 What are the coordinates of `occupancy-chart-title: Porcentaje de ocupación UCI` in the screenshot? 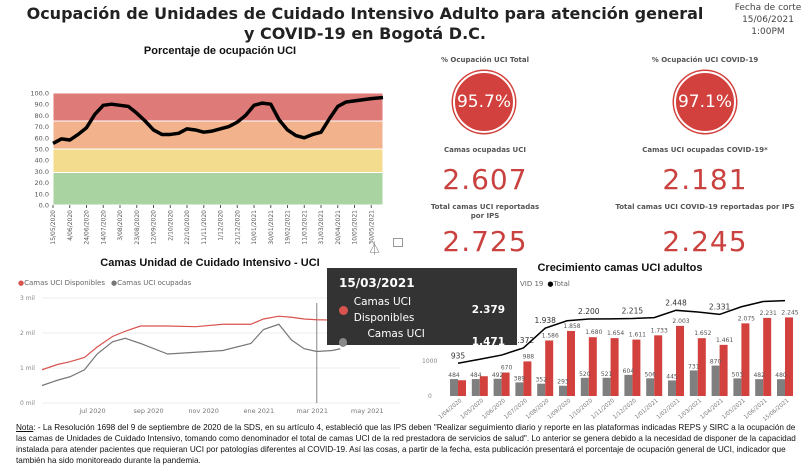 It's located at (220, 51).